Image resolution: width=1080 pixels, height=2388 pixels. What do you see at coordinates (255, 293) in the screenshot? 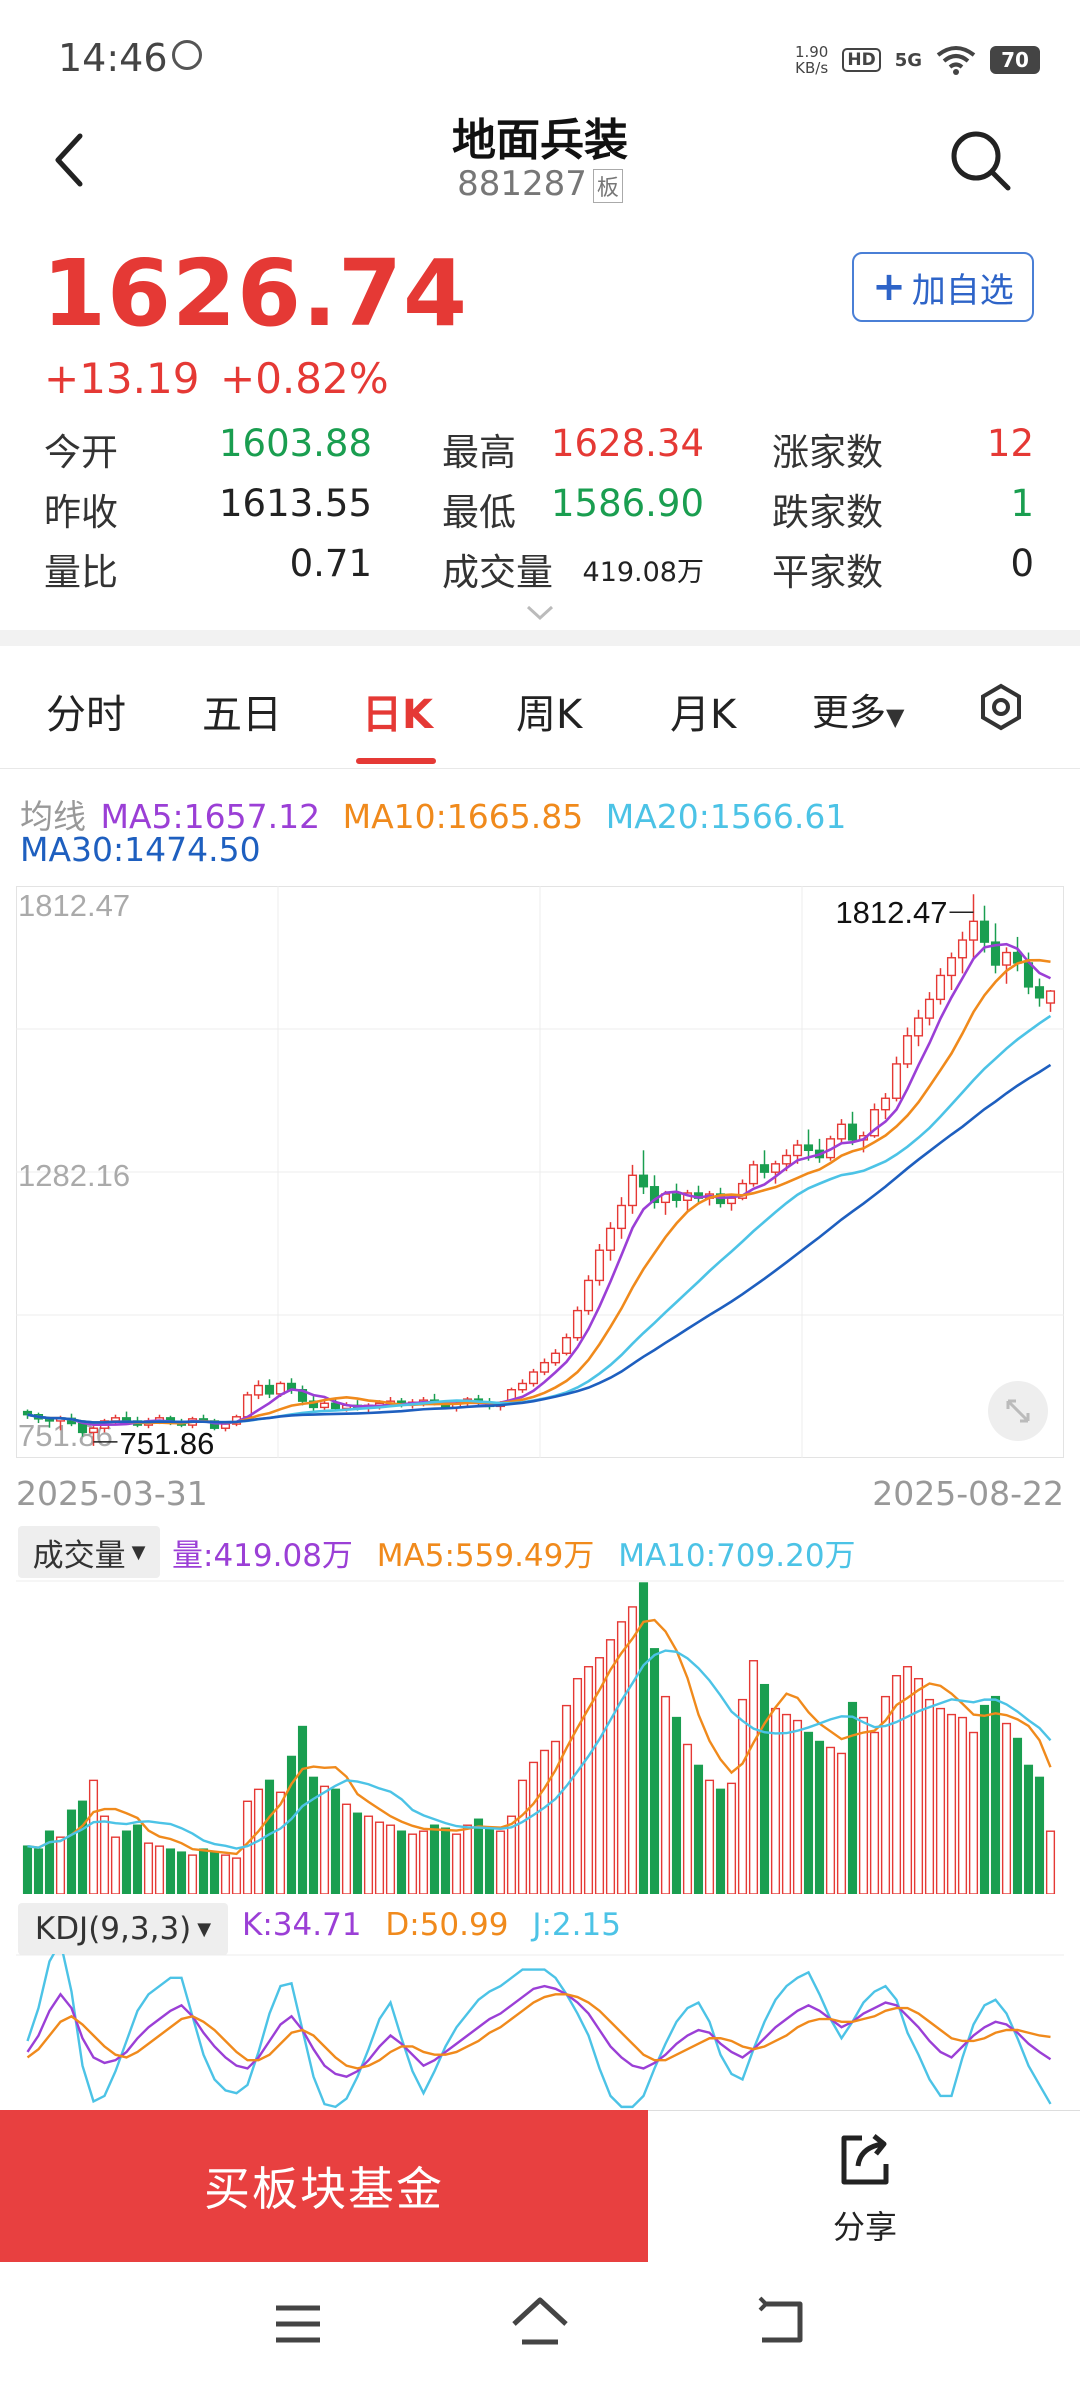
I see `current-price: 1626.74` at bounding box center [255, 293].